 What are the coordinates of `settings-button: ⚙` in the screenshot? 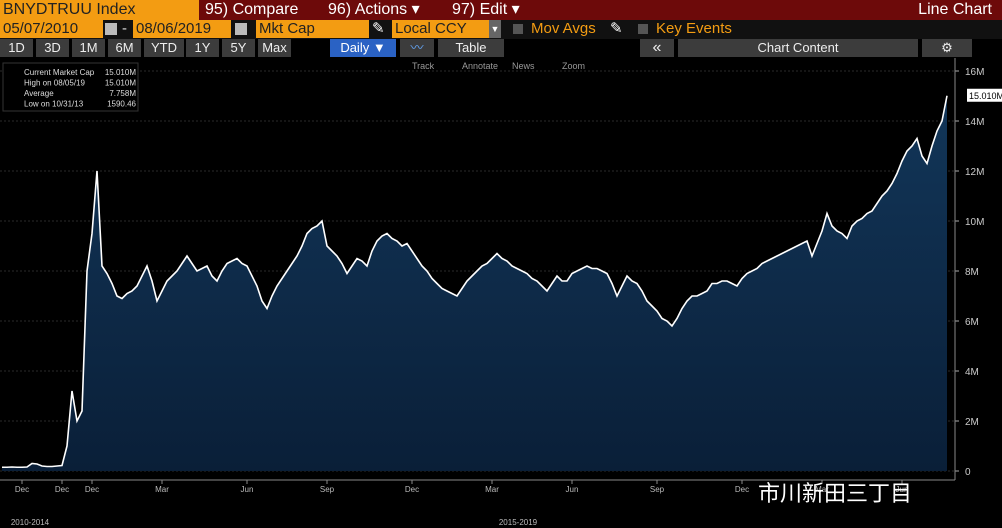 It's located at (947, 48).